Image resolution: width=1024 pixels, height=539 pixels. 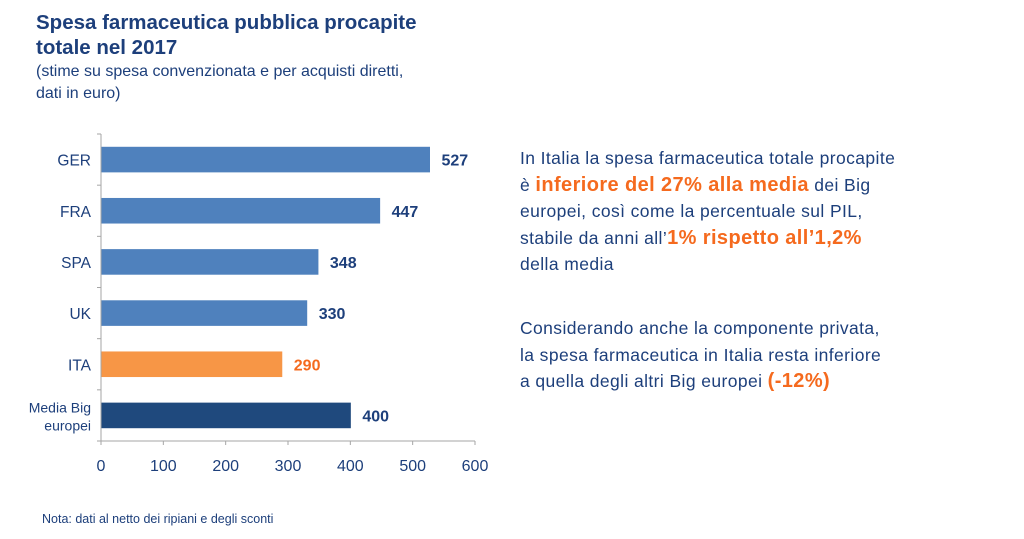 I want to click on category-label: FRA, so click(x=76, y=212).